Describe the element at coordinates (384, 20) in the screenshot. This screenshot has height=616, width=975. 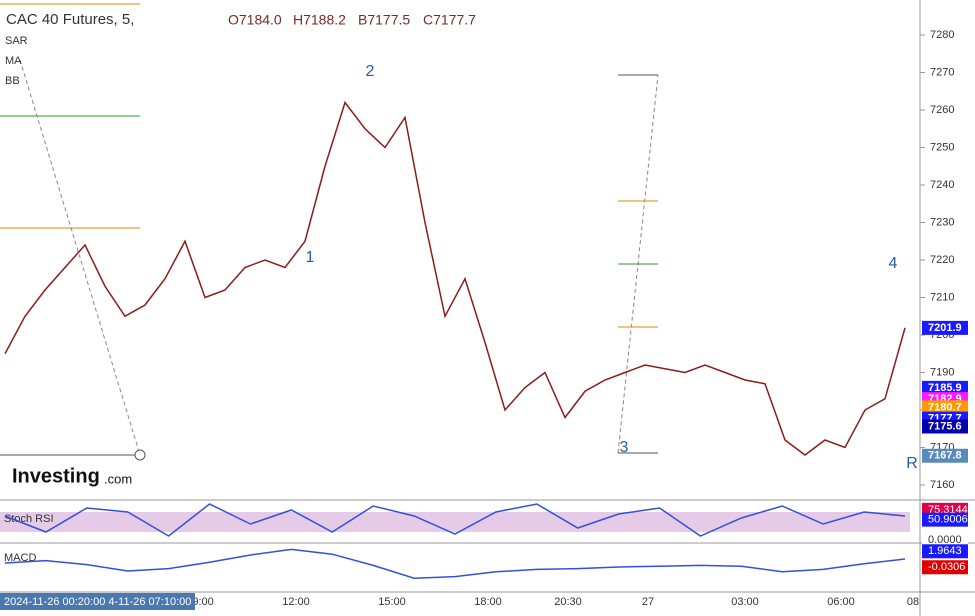
I see `ohlc-bid: B7177.5` at that location.